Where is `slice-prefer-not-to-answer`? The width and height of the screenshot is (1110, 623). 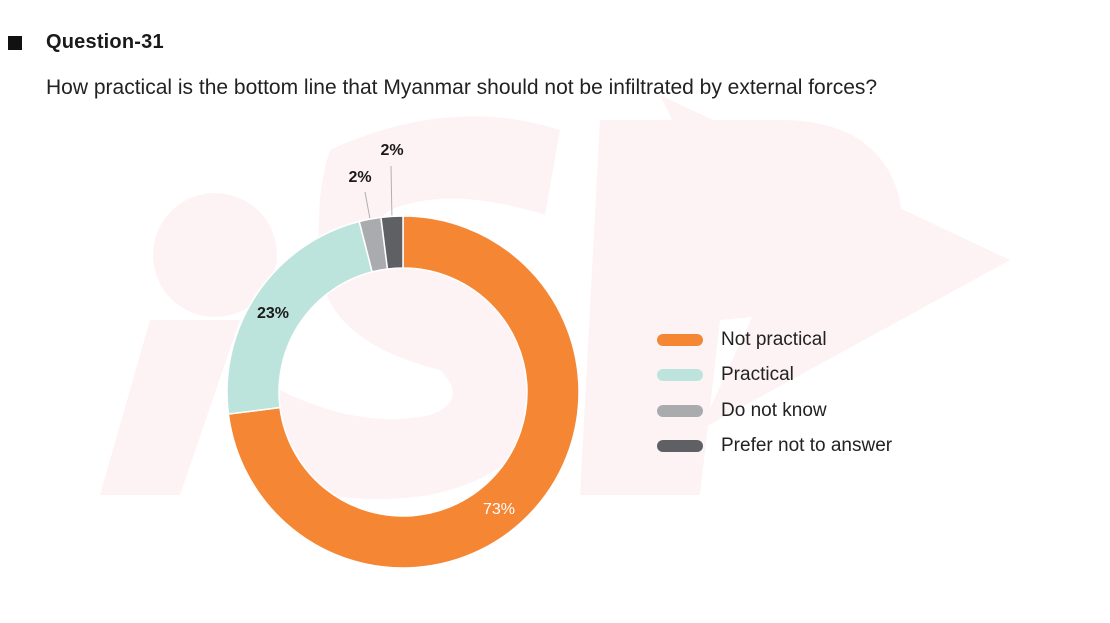 slice-prefer-not-to-answer is located at coordinates (392, 242).